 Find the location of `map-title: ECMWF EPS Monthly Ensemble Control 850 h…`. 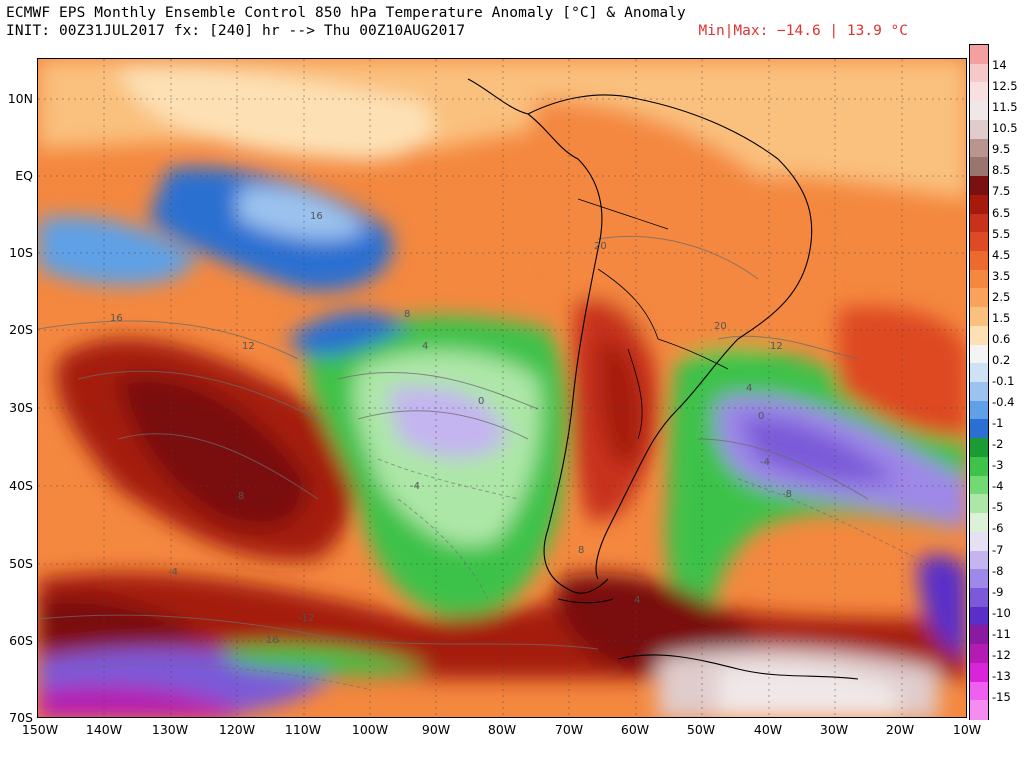

map-title: ECMWF EPS Monthly Ensemble Control 850 h… is located at coordinates (346, 13).